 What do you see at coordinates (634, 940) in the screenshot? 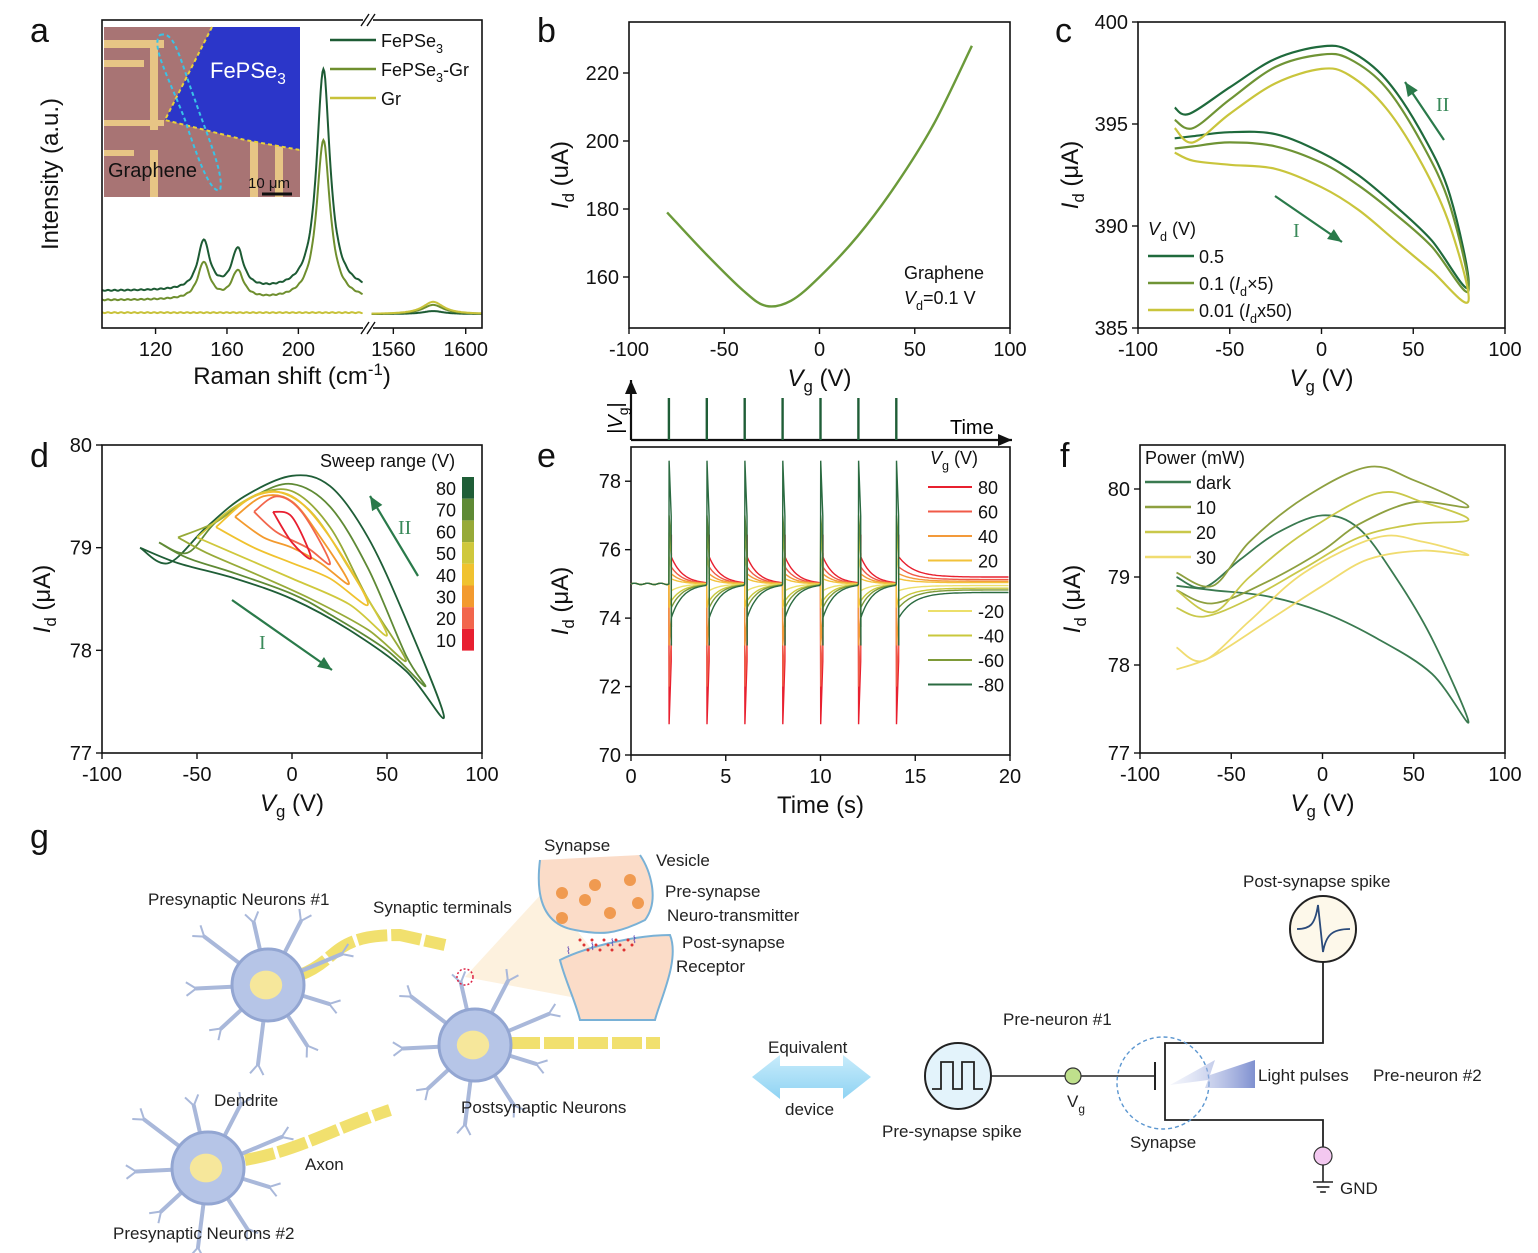
I see `receptor-icon: ⌇` at bounding box center [634, 940].